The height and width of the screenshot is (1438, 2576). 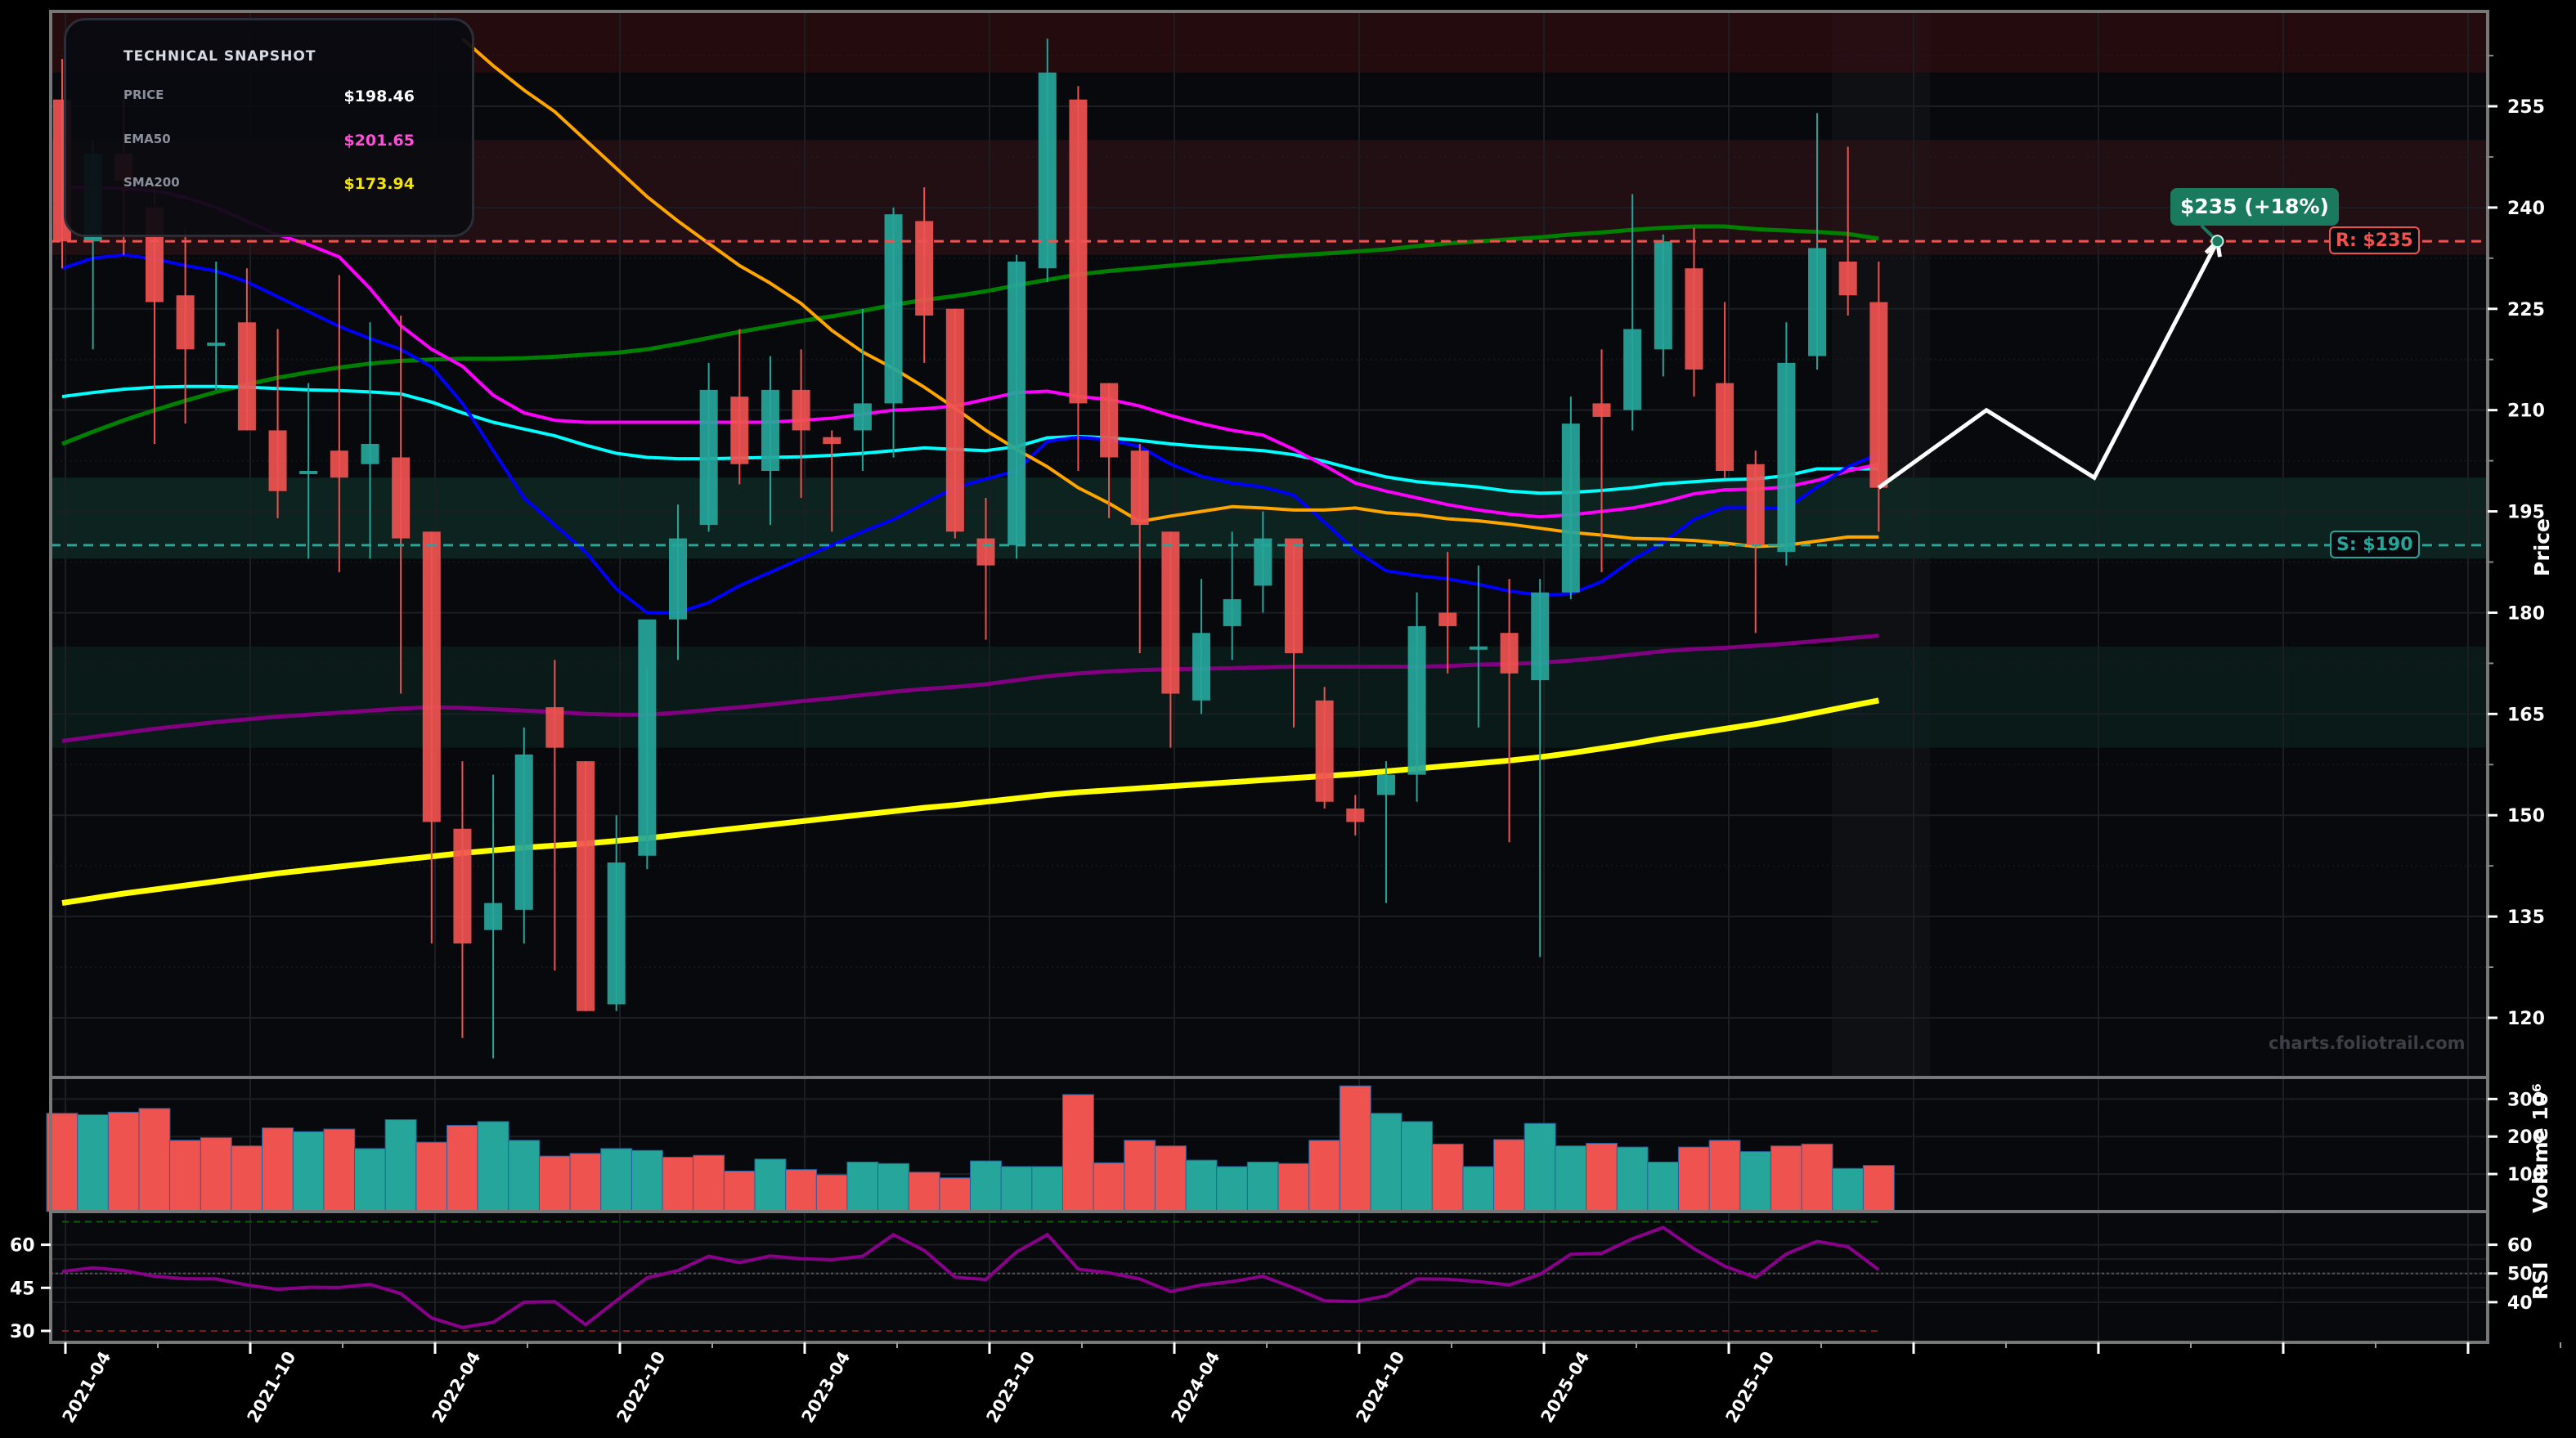 I want to click on tick-label: 180, so click(x=2526, y=613).